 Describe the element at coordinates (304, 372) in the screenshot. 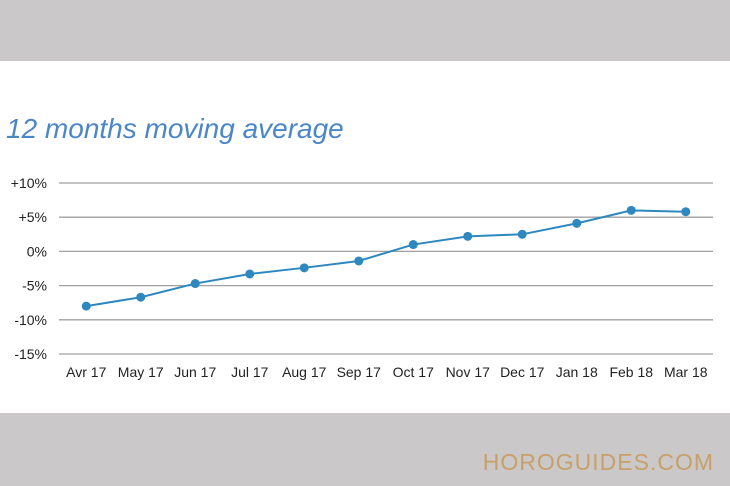

I see `x-tick-label: Aug 17` at that location.